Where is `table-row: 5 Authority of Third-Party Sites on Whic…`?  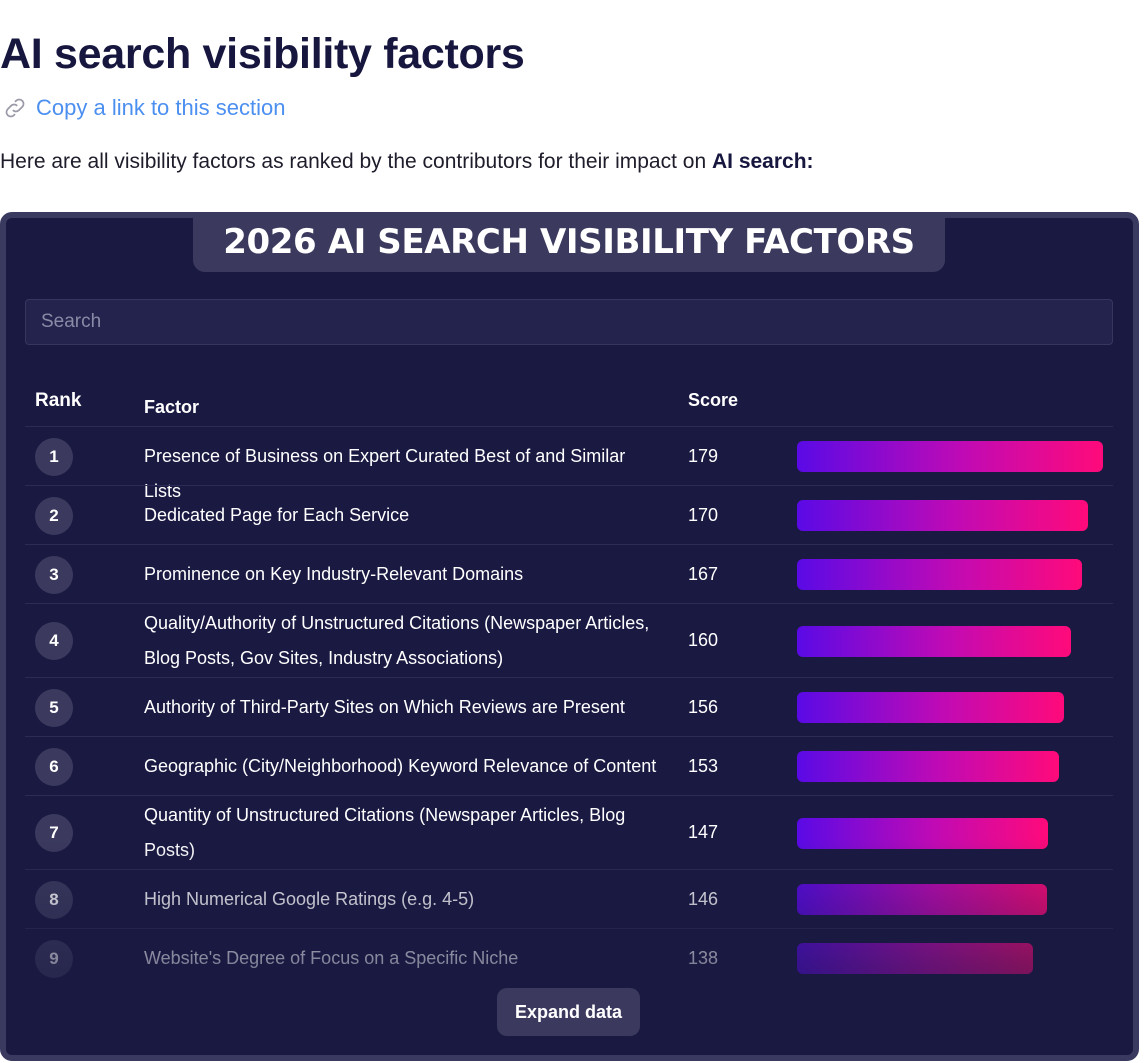 table-row: 5 Authority of Third-Party Sites on Whic… is located at coordinates (569, 706).